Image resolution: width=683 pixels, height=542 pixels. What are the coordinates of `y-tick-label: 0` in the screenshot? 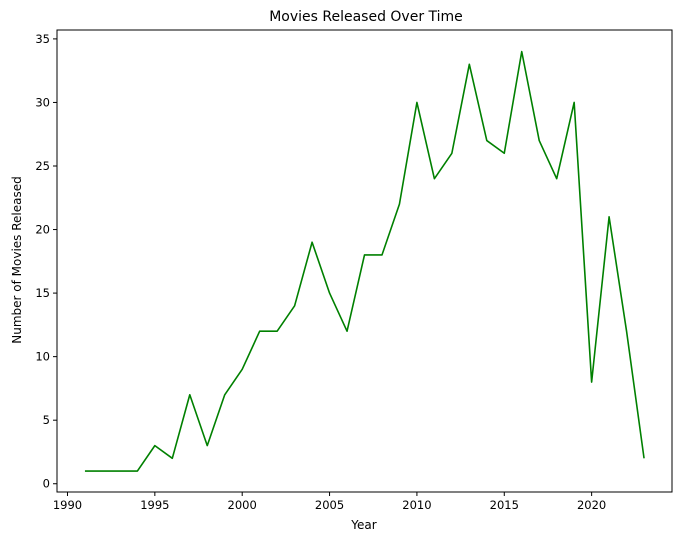 It's located at (46, 484).